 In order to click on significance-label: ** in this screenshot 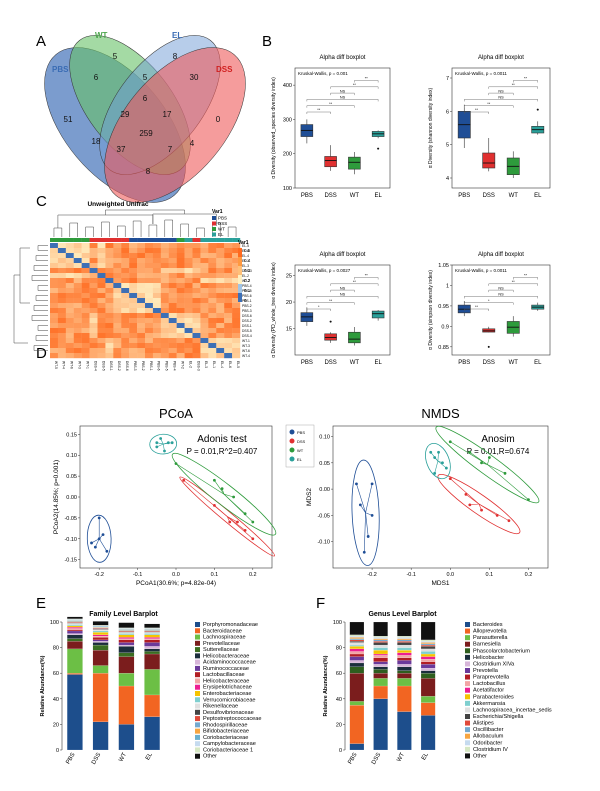, I will do `click(318, 110)`.